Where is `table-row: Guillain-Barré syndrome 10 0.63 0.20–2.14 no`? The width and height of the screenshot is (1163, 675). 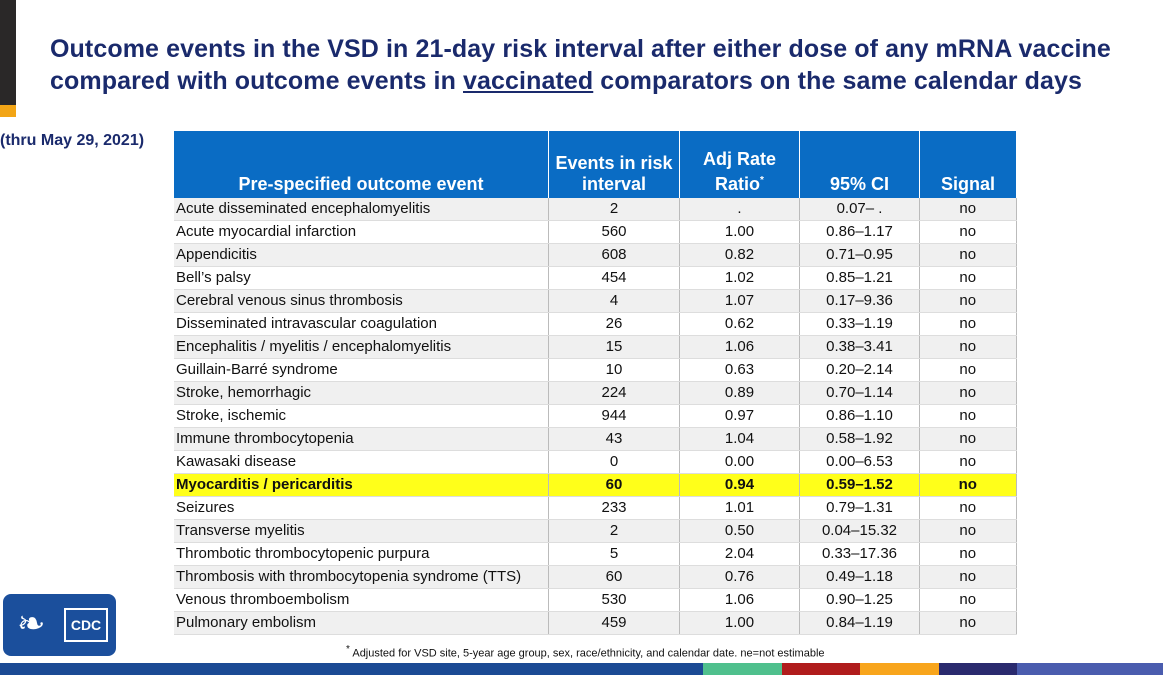
table-row: Guillain-Barré syndrome 10 0.63 0.20–2.14 no is located at coordinates (595, 370).